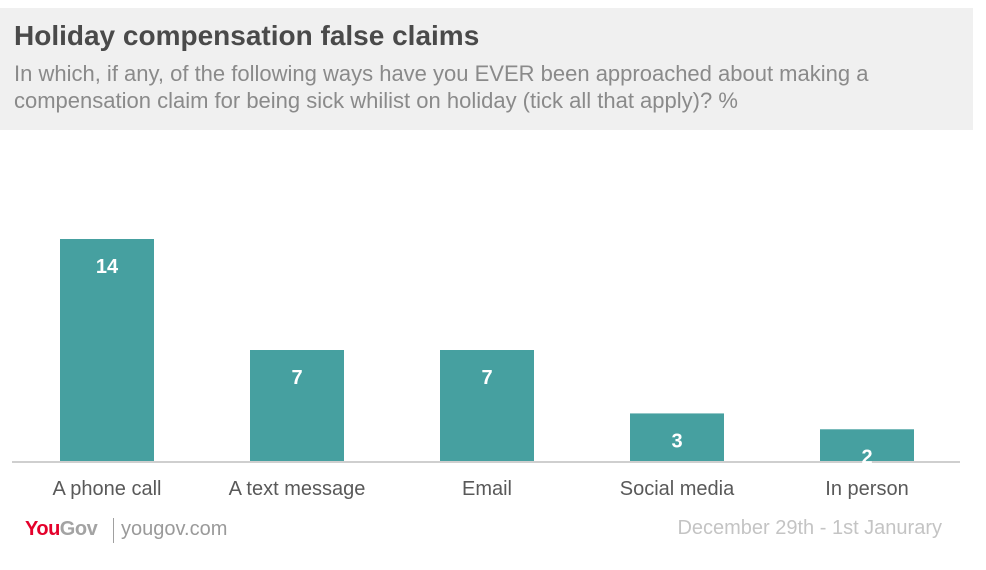  Describe the element at coordinates (107, 267) in the screenshot. I see `value-label-a-phone-call: 14` at that location.